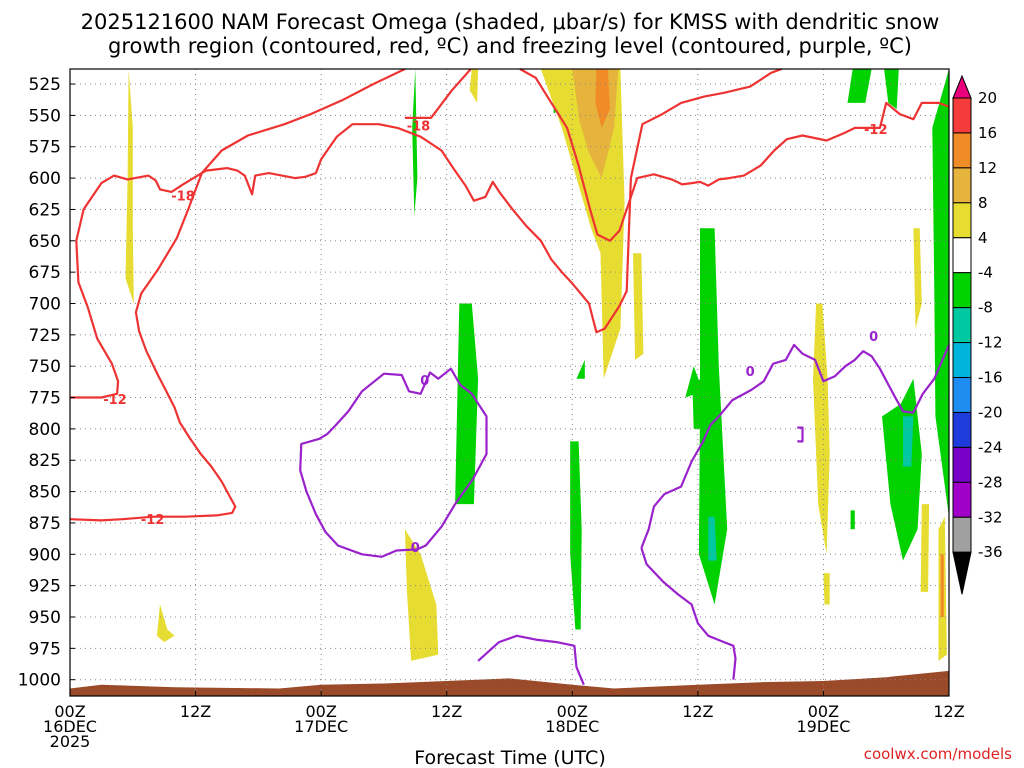  What do you see at coordinates (987, 133) in the screenshot?
I see `colorbar-tick-label: 16` at bounding box center [987, 133].